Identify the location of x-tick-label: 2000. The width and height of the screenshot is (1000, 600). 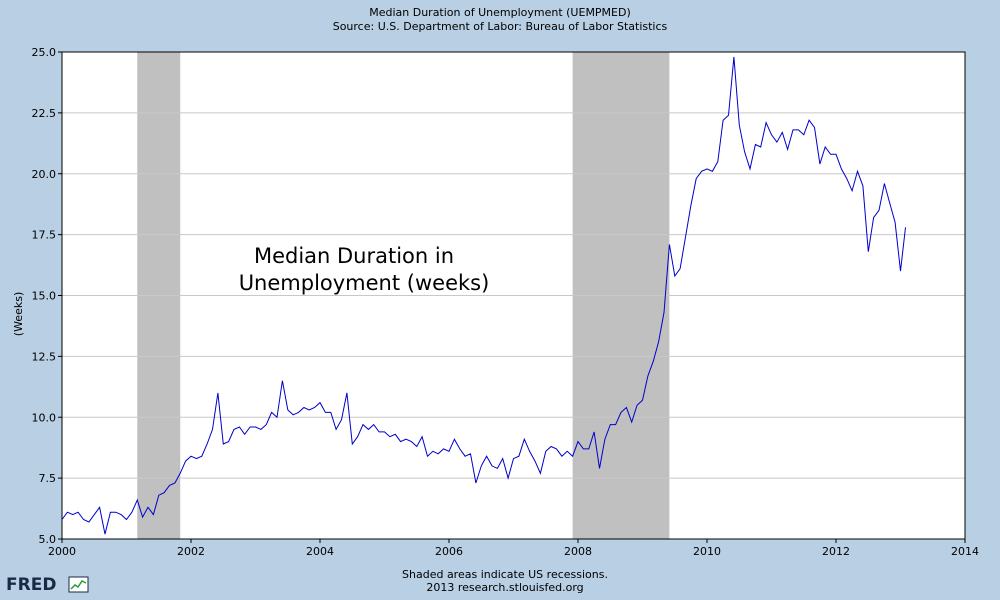
(62, 551).